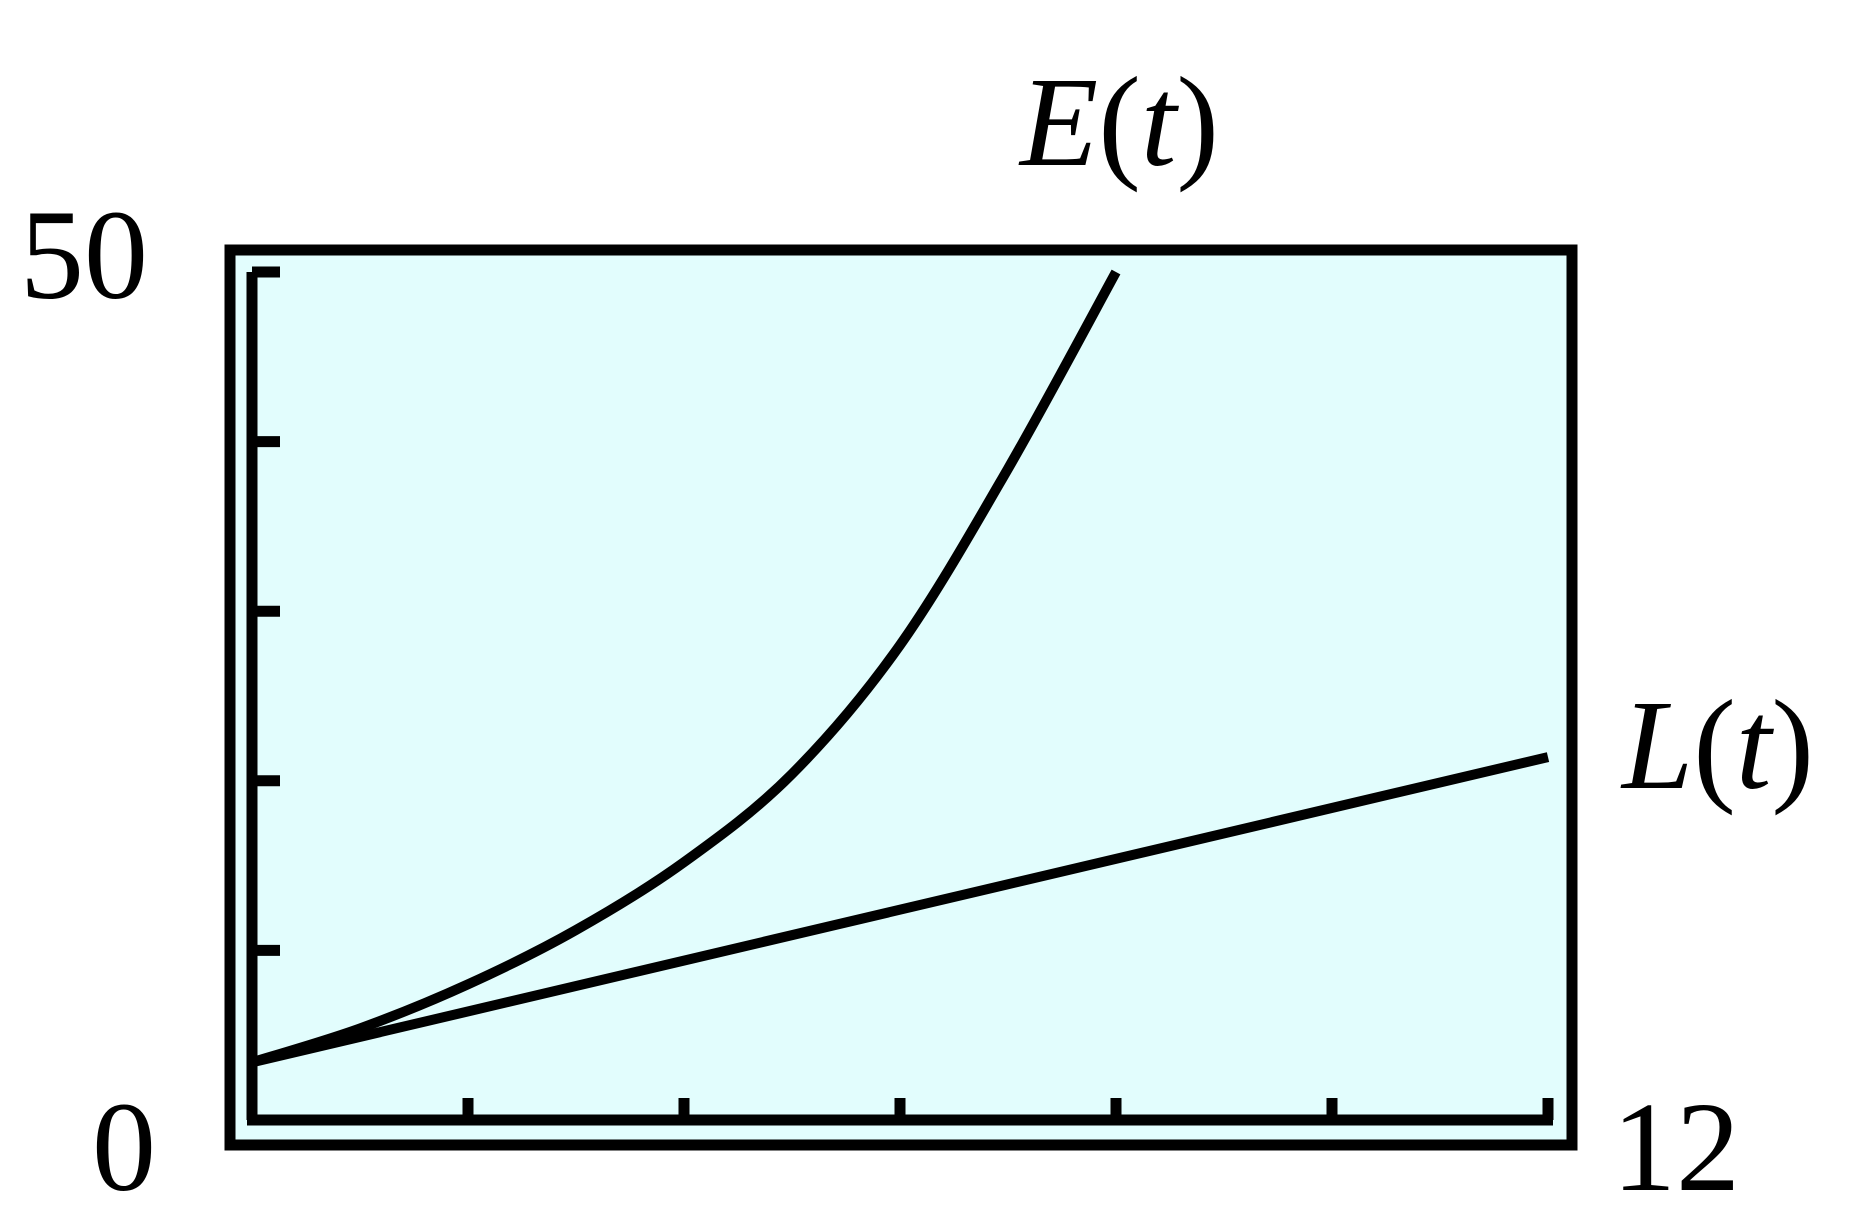 This screenshot has height=1230, width=1860. I want to click on y-axis-min-label: 0, so click(124, 1147).